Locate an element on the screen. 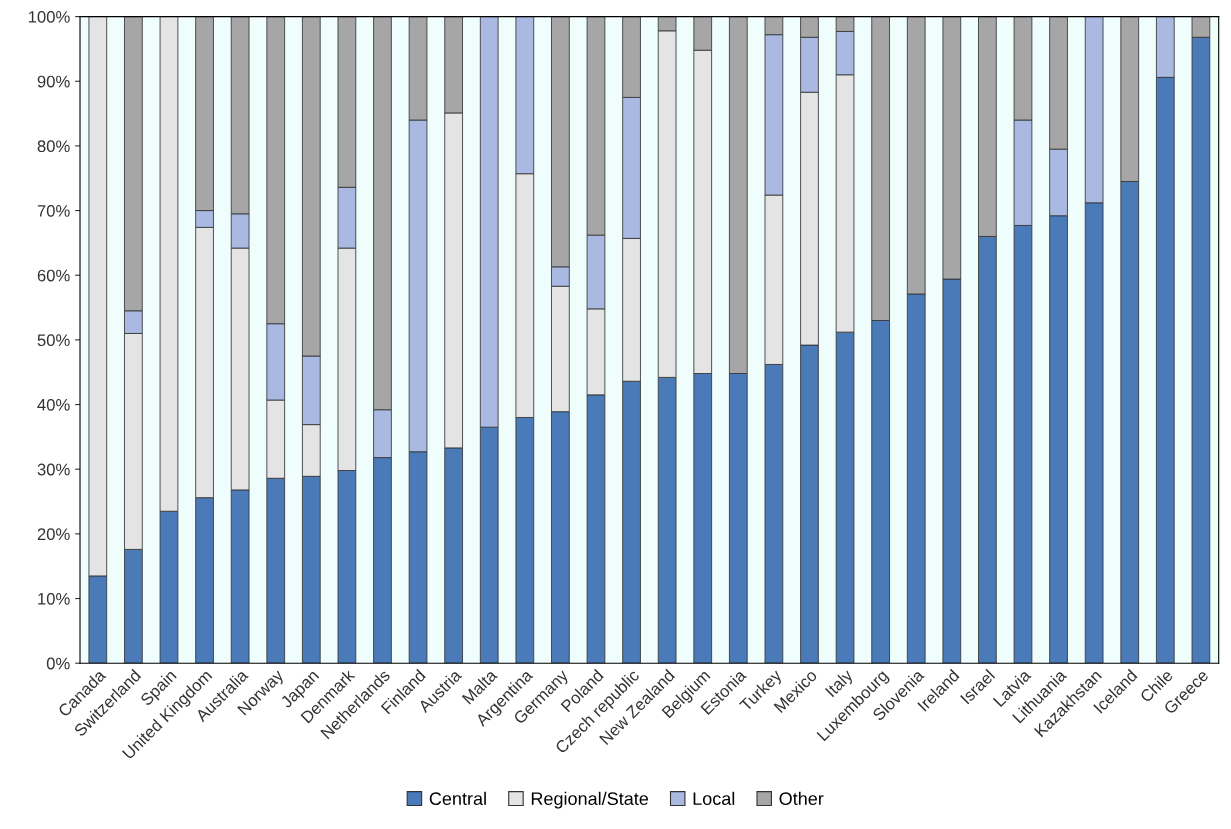 The image size is (1231, 829). y-tick-label: 50% is located at coordinates (53, 340).